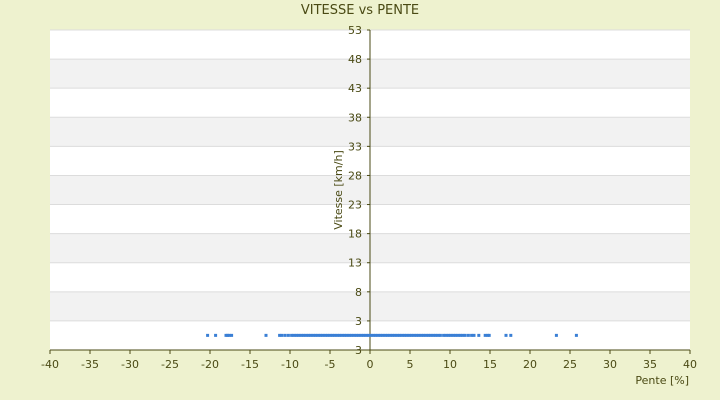 This screenshot has width=720, height=400. Describe the element at coordinates (490, 364) in the screenshot. I see `x-tick-label: 15` at that location.